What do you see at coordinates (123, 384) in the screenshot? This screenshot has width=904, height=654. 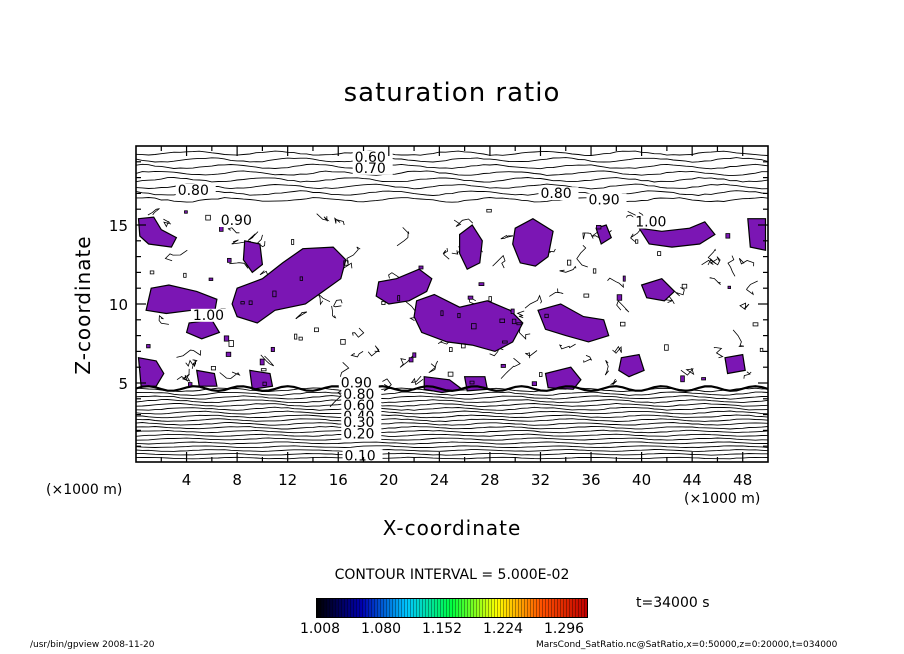 I see `y-tick-label: 5` at bounding box center [123, 384].